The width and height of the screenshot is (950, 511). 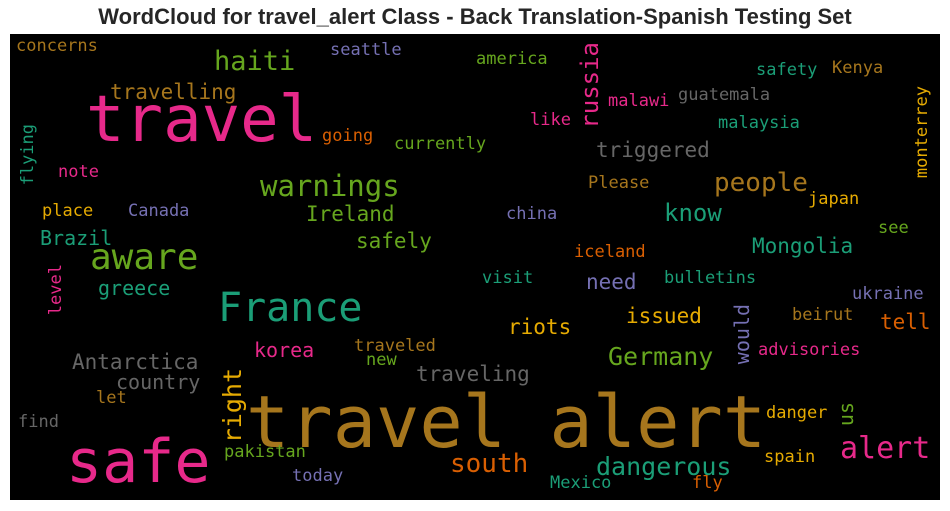 I want to click on word-travelling: travelling, so click(x=173, y=92).